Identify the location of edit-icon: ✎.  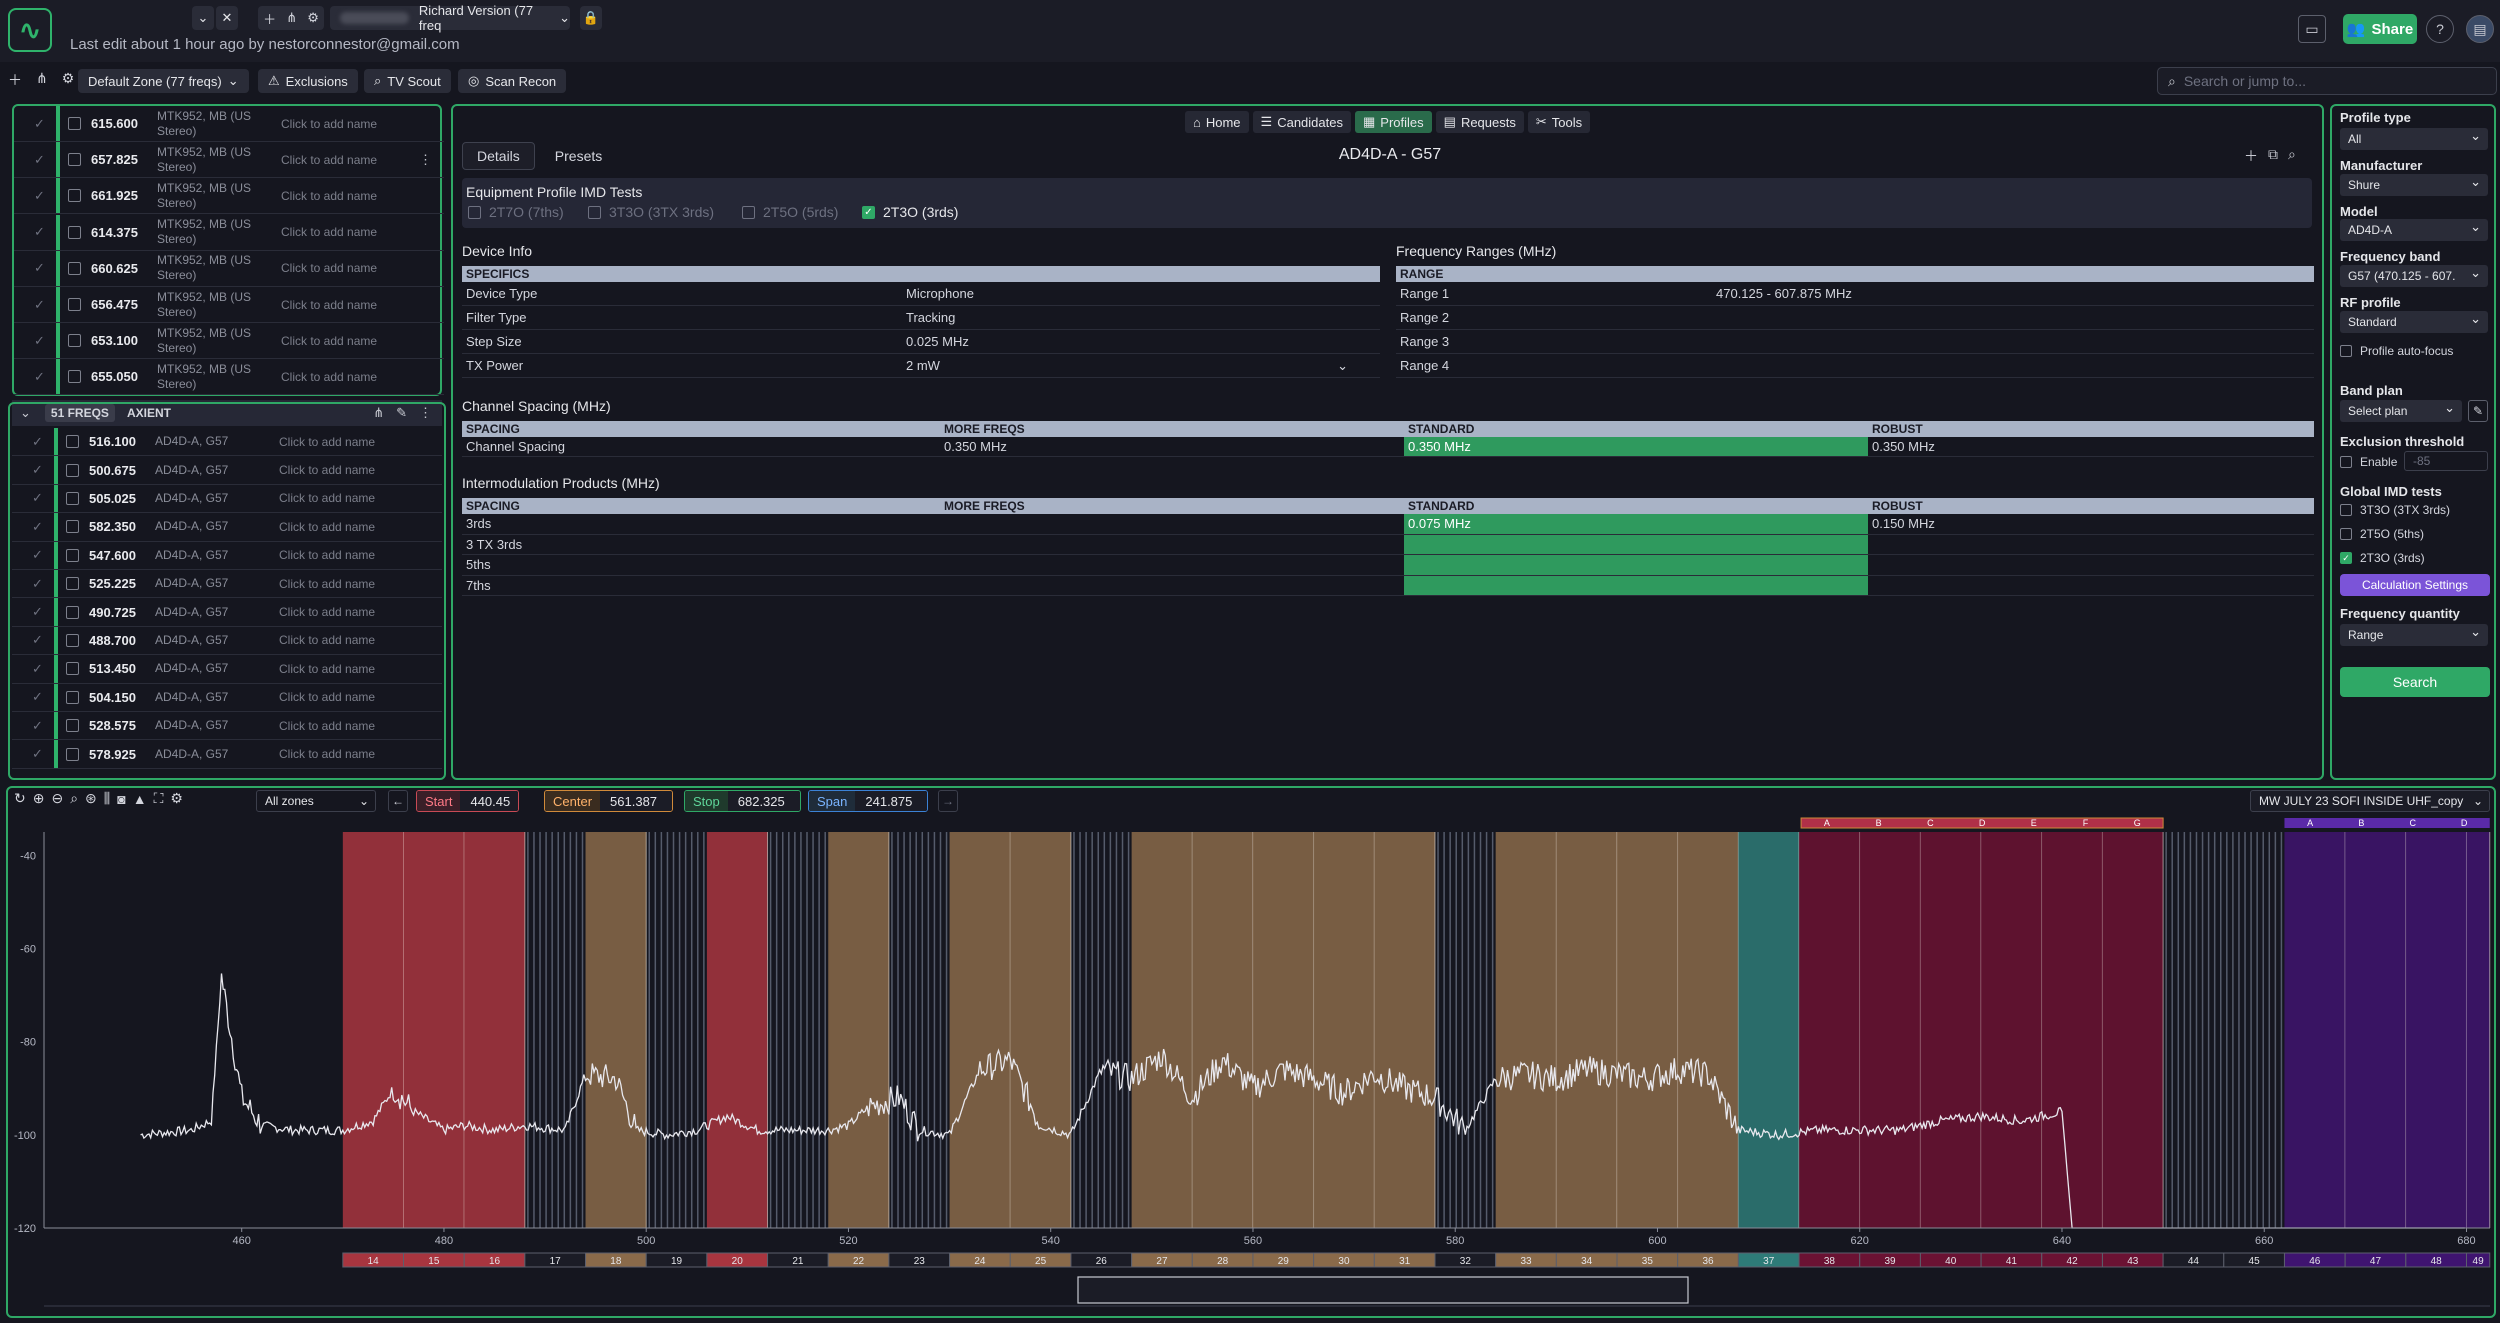
(2478, 411).